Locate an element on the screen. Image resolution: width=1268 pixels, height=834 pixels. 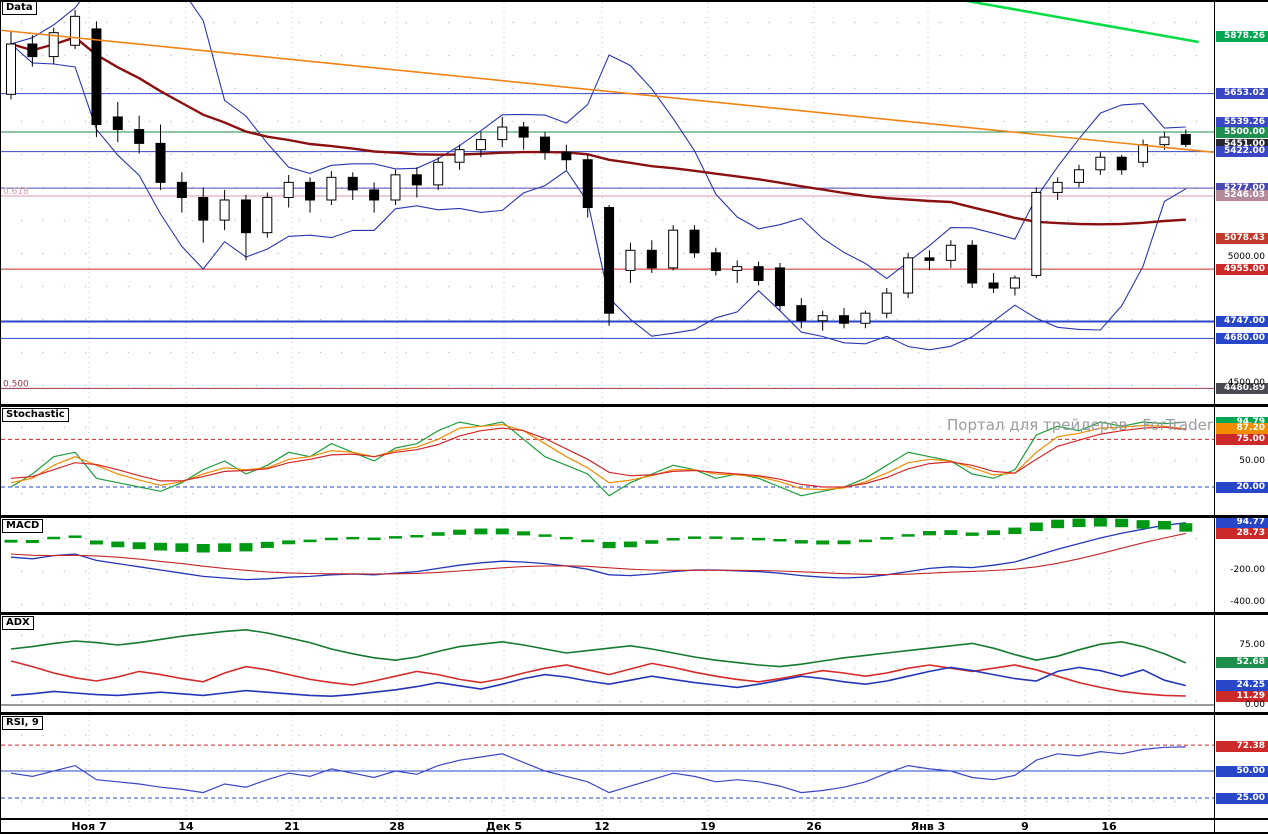
series-di-plus is located at coordinates (598, 682).